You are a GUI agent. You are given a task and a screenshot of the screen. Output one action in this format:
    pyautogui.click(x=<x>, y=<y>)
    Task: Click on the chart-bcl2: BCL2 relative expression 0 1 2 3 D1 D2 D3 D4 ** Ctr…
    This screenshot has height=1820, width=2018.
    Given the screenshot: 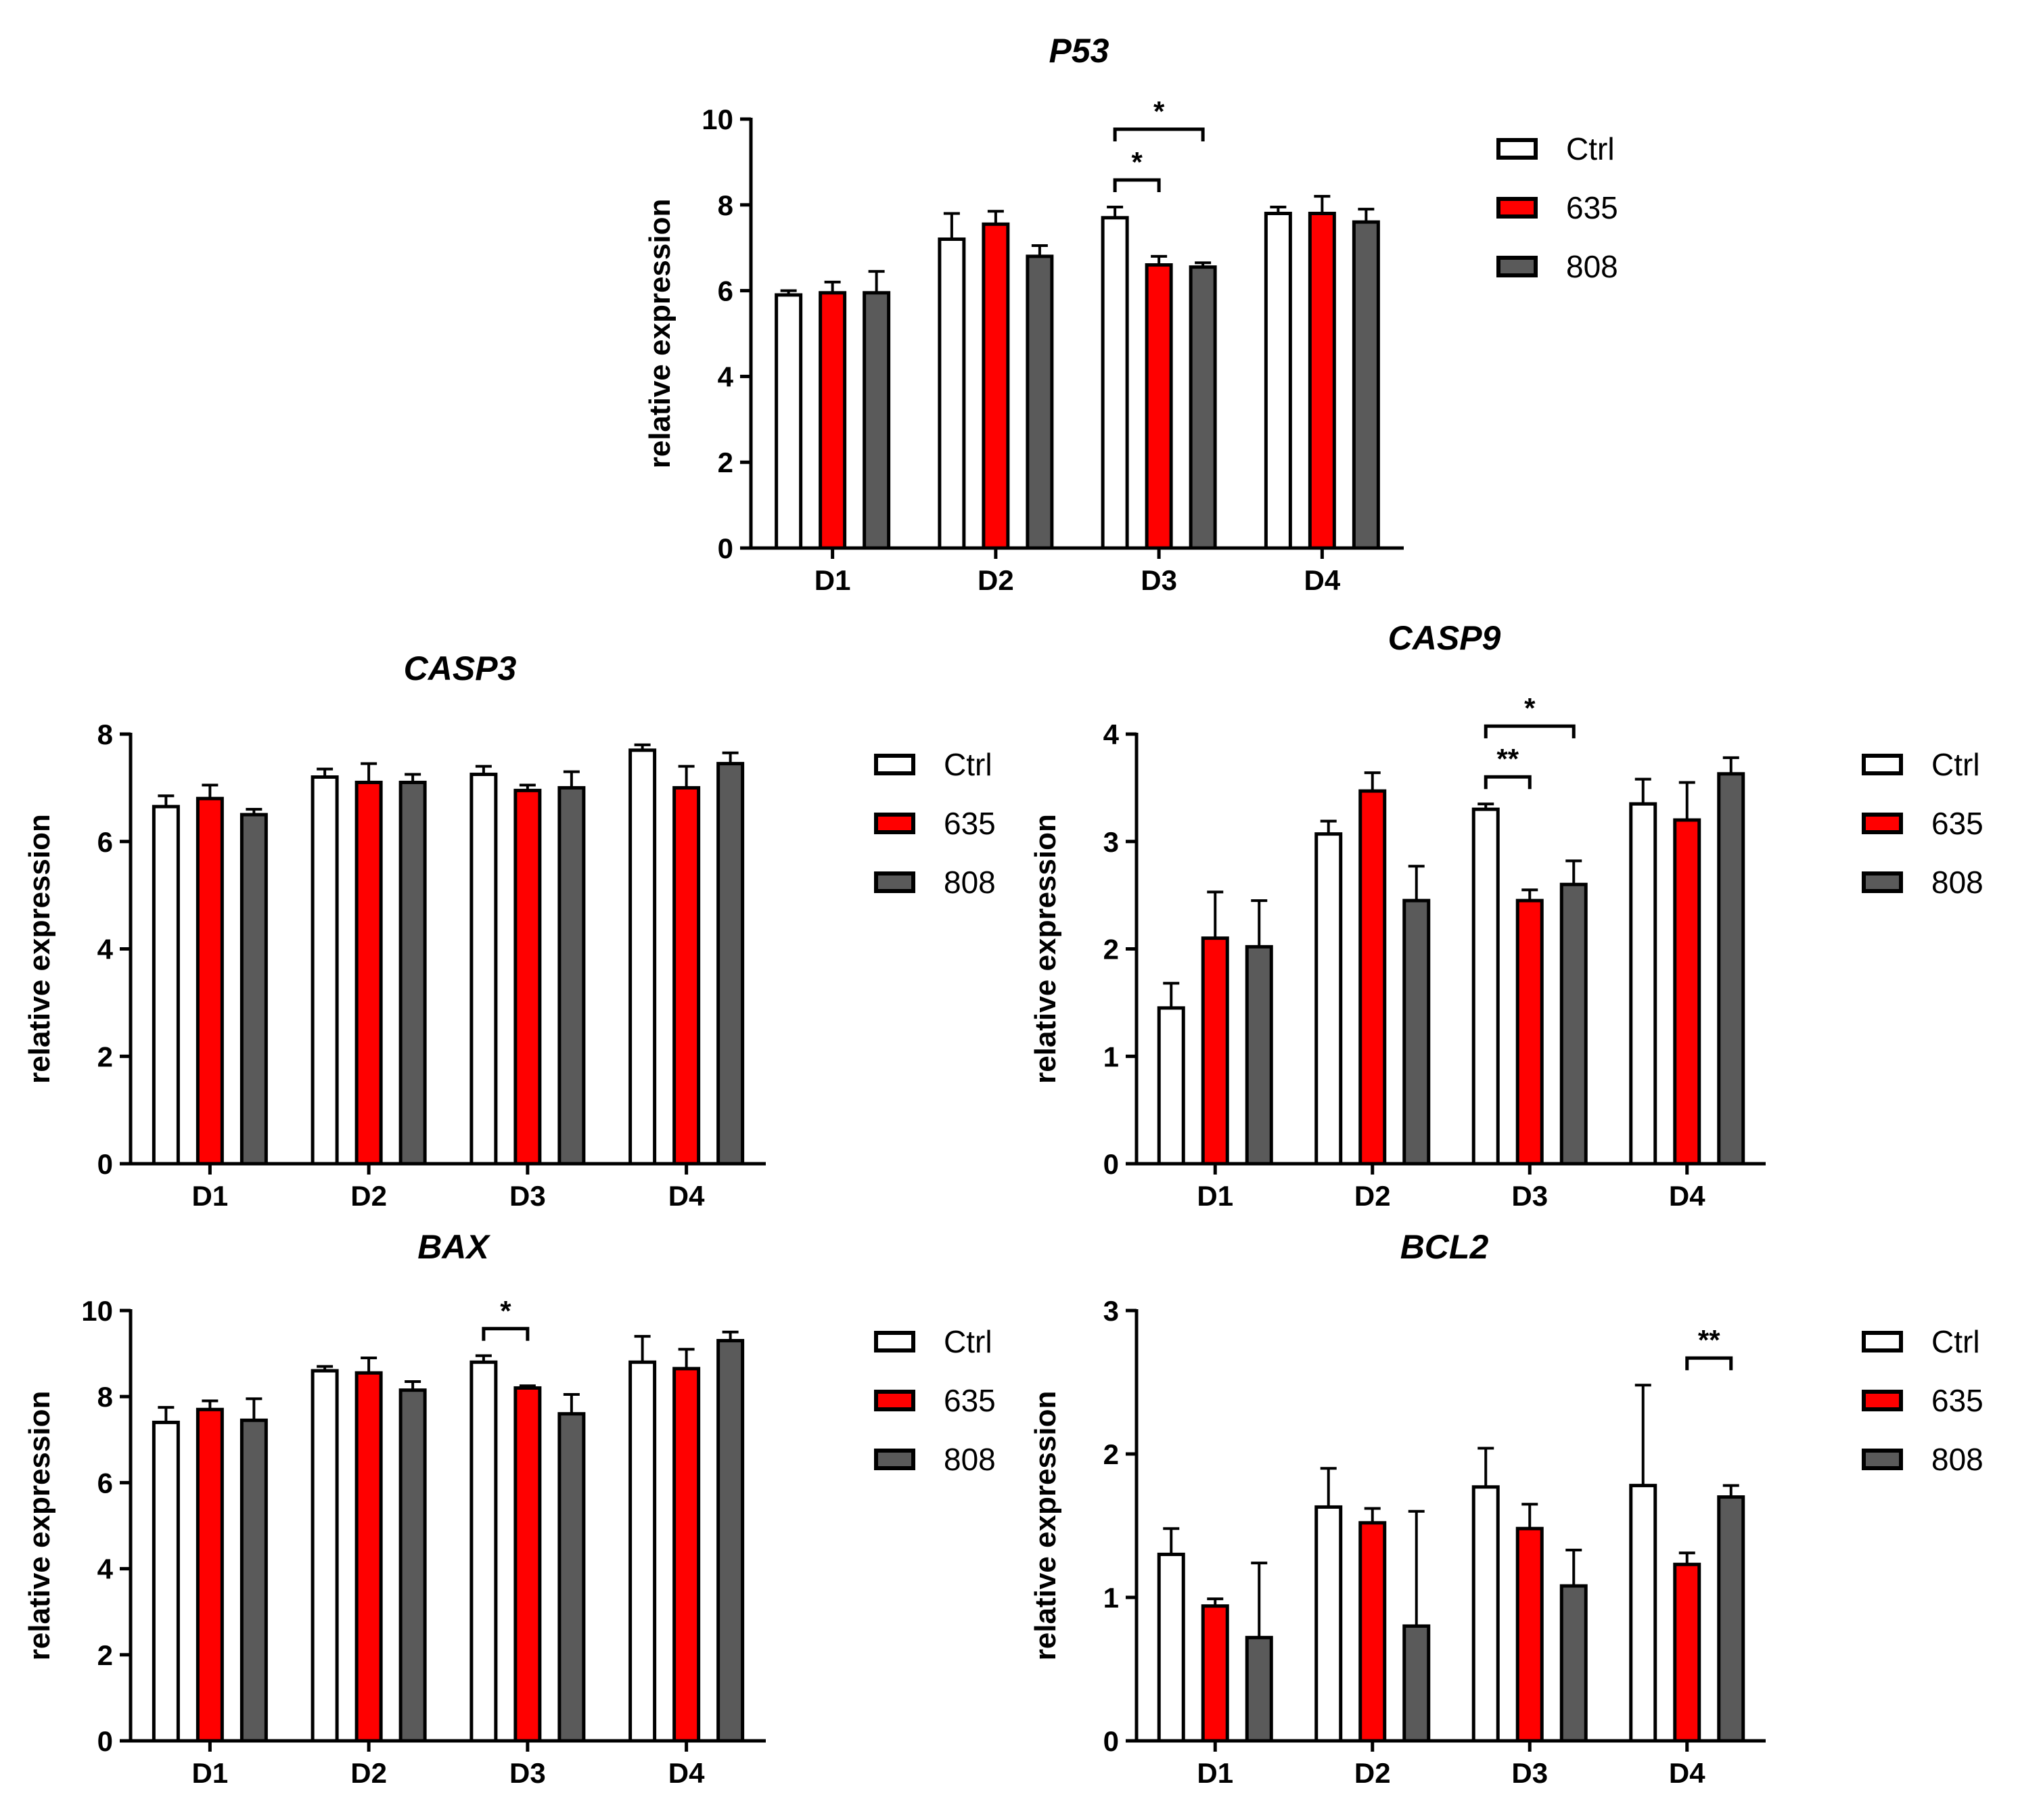 What is the action you would take?
    pyautogui.click(x=1506, y=1508)
    